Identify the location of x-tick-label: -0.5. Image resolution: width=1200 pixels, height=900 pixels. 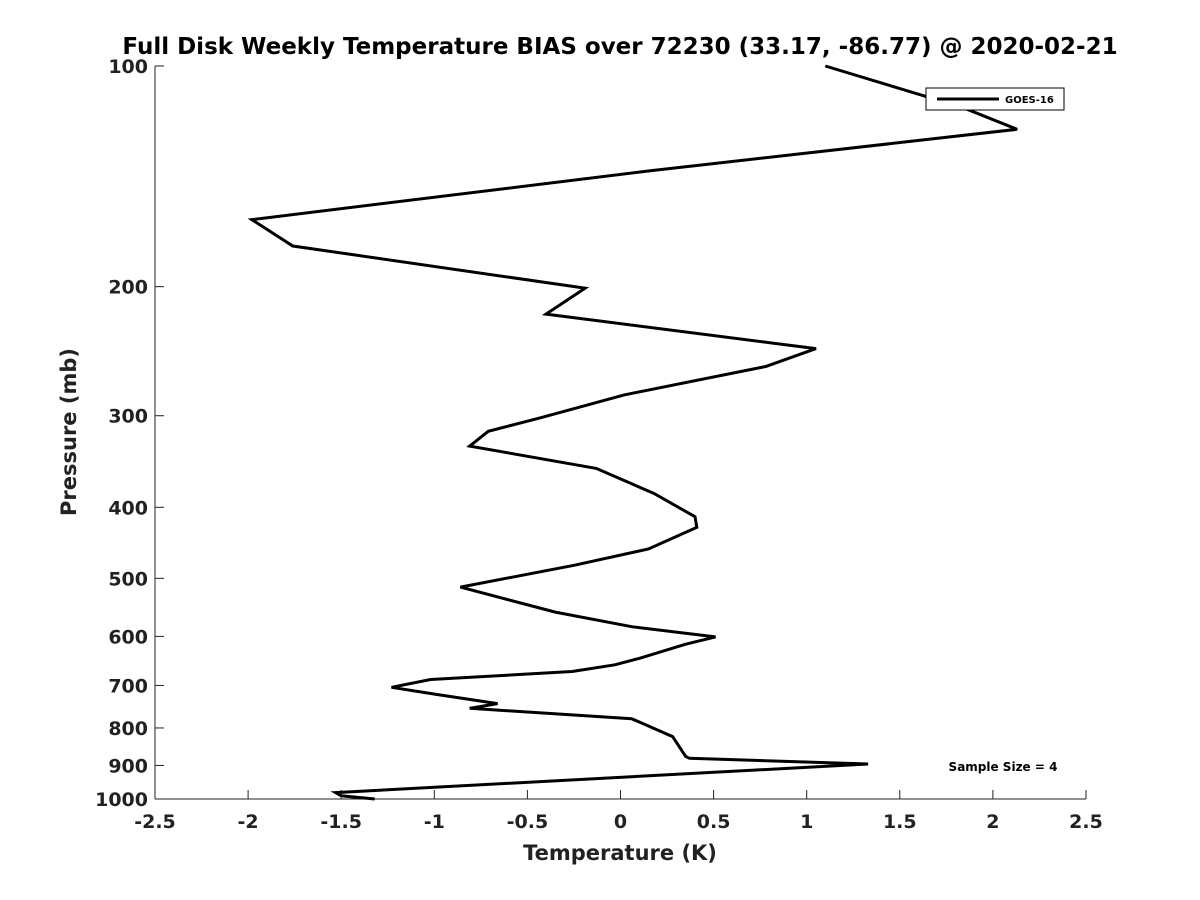
(528, 822).